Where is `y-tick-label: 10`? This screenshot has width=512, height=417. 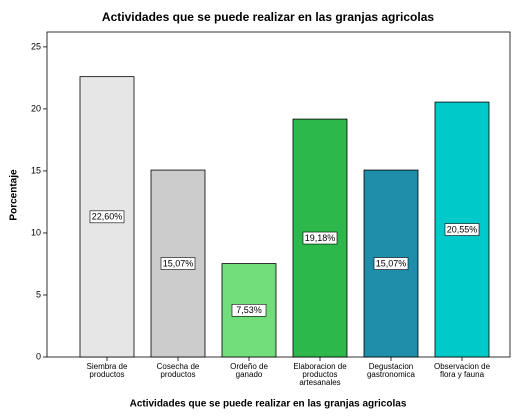 y-tick-label: 10 is located at coordinates (36, 232).